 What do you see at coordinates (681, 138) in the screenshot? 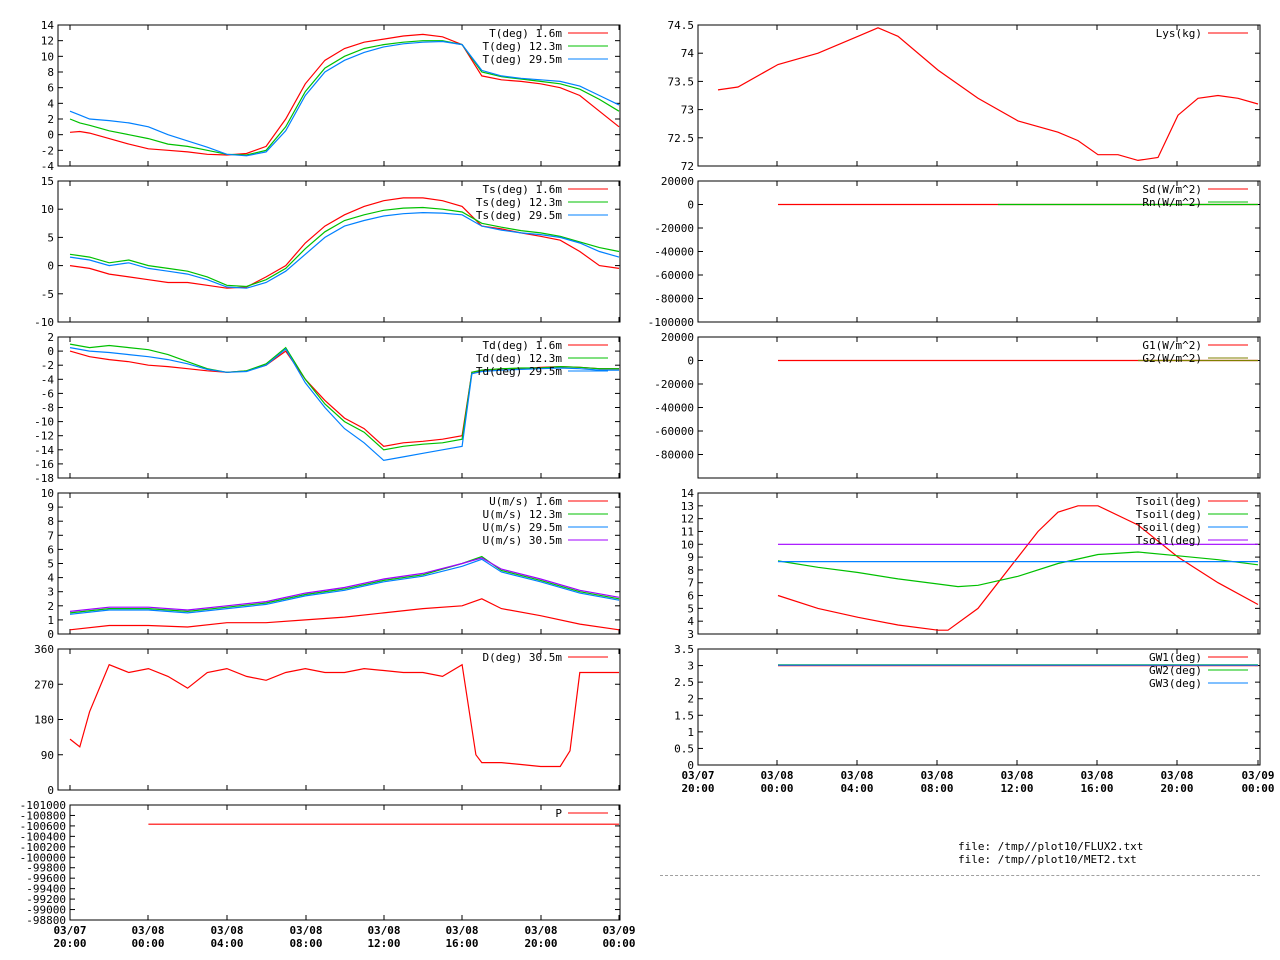
I see `y-tick-label: 72.5` at bounding box center [681, 138].